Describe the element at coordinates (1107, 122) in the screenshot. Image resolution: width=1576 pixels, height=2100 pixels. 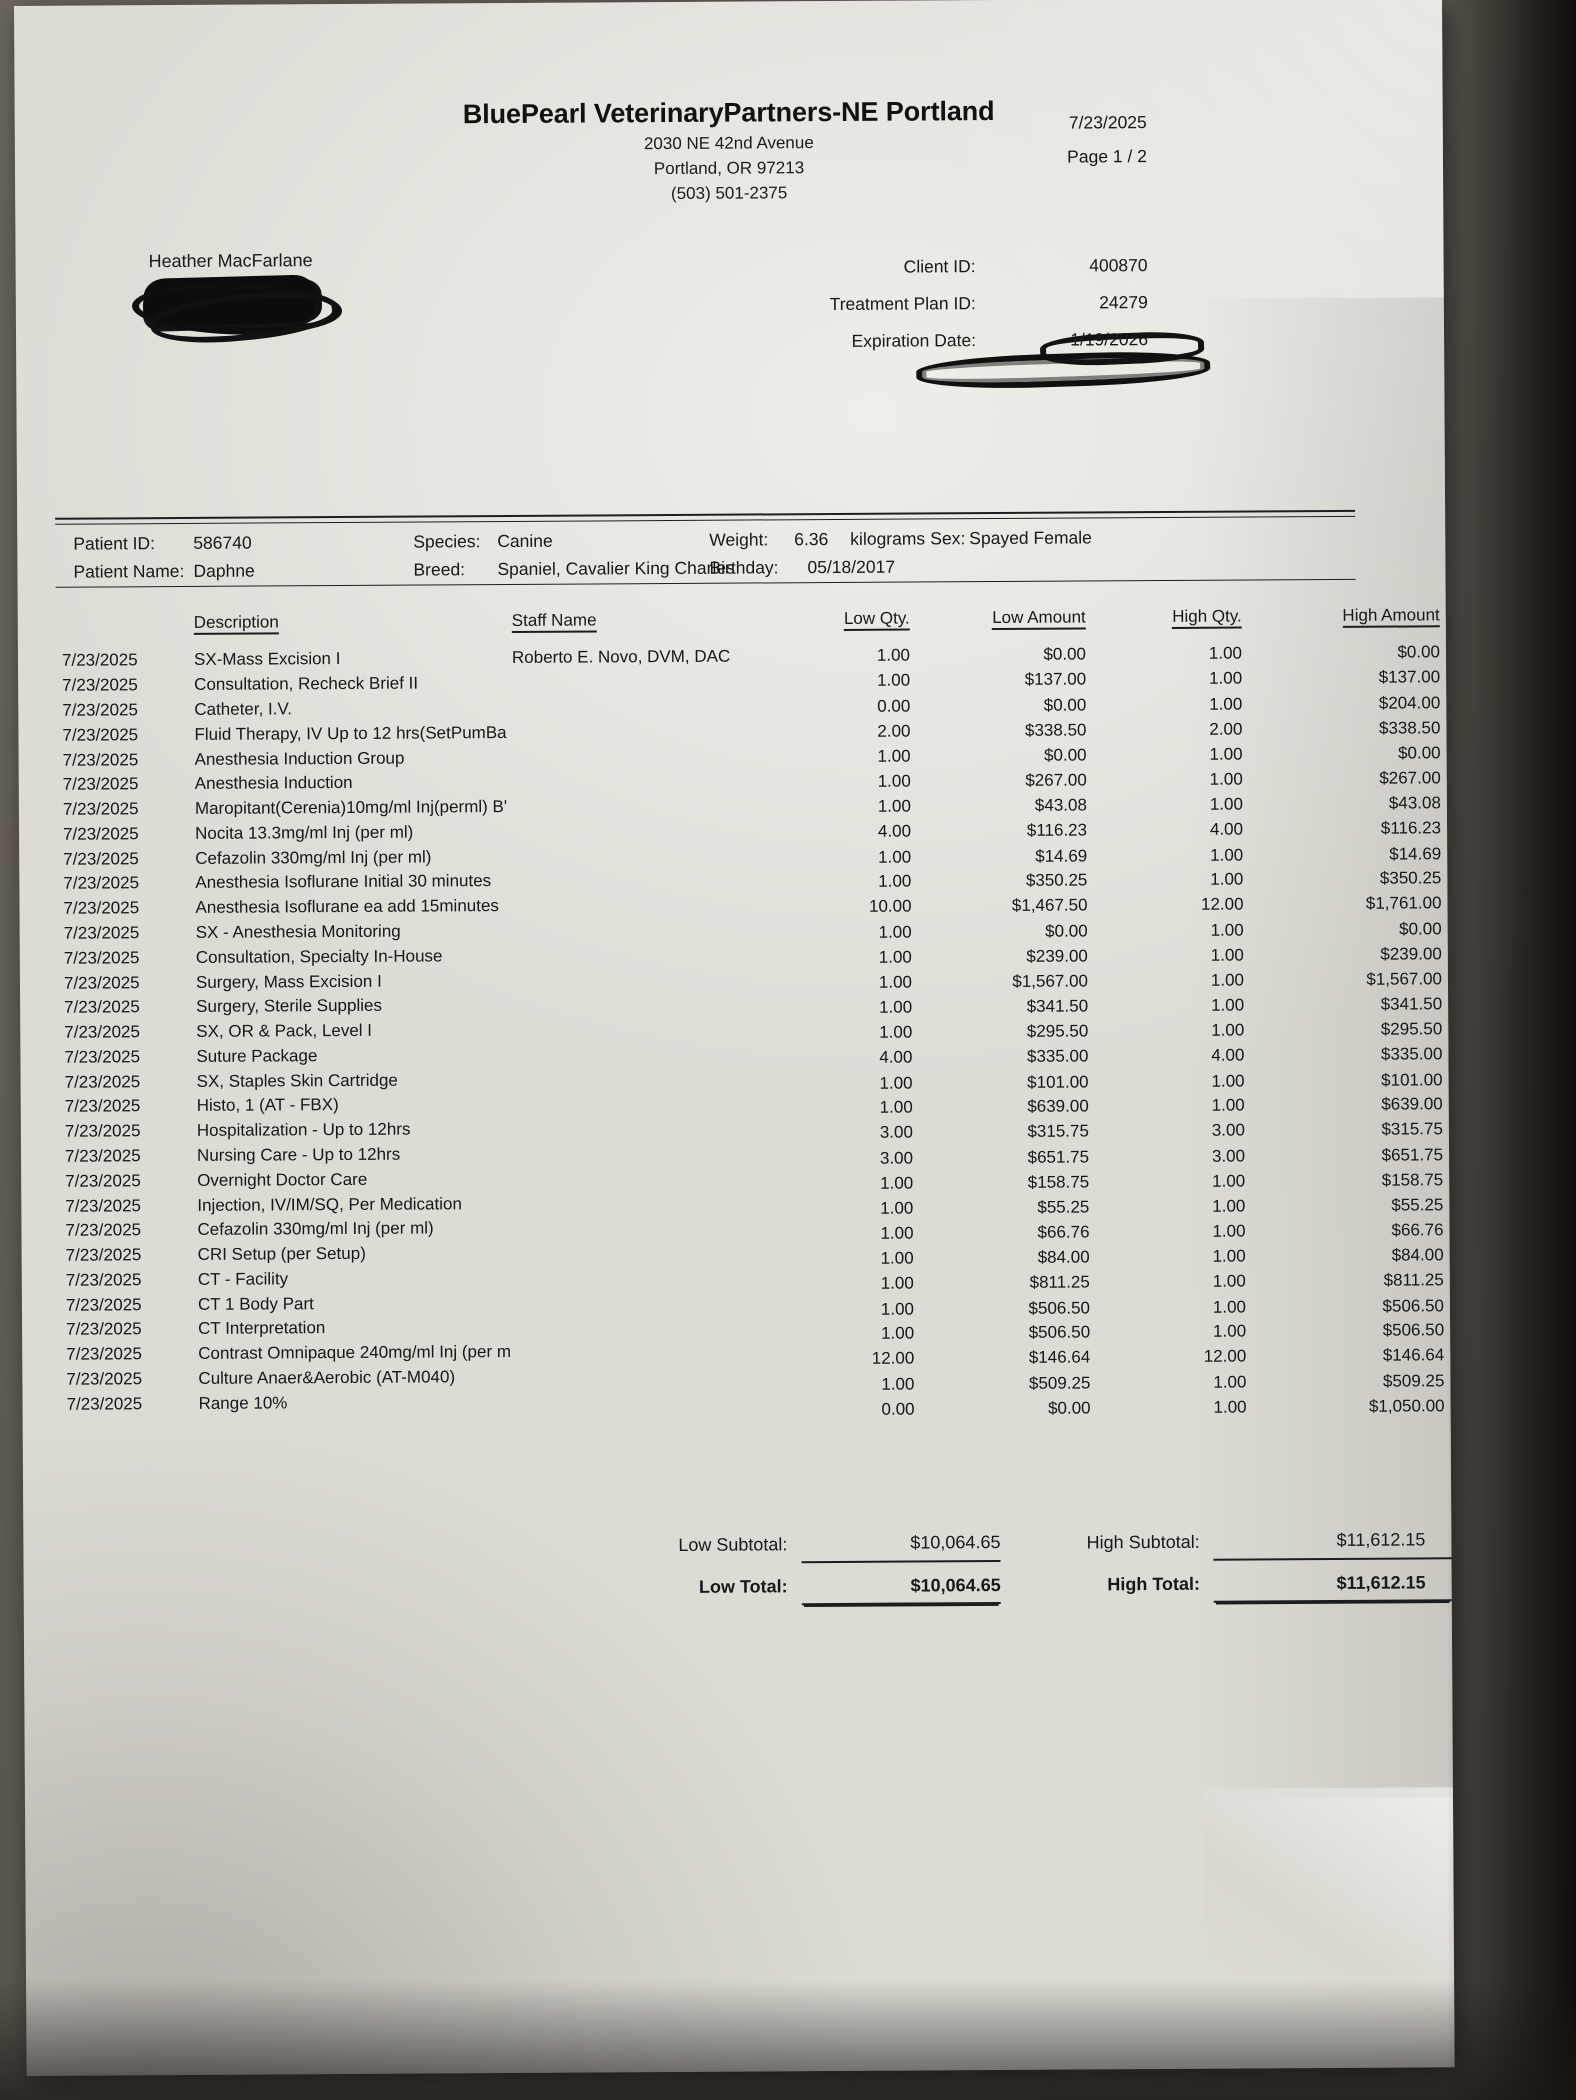
I see `document-date: 7/23/2025` at that location.